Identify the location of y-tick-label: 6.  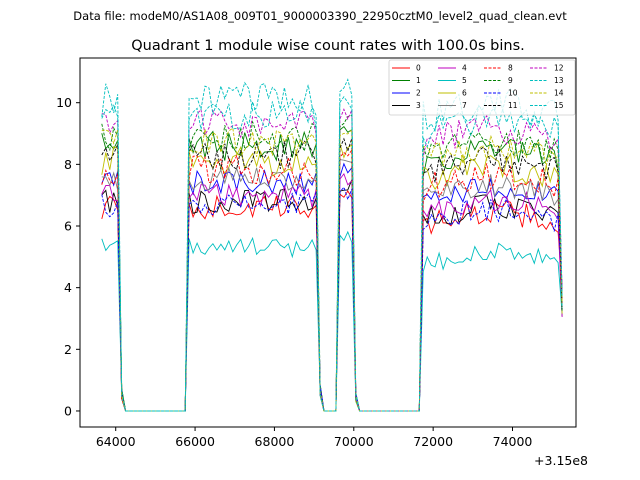
(68, 226).